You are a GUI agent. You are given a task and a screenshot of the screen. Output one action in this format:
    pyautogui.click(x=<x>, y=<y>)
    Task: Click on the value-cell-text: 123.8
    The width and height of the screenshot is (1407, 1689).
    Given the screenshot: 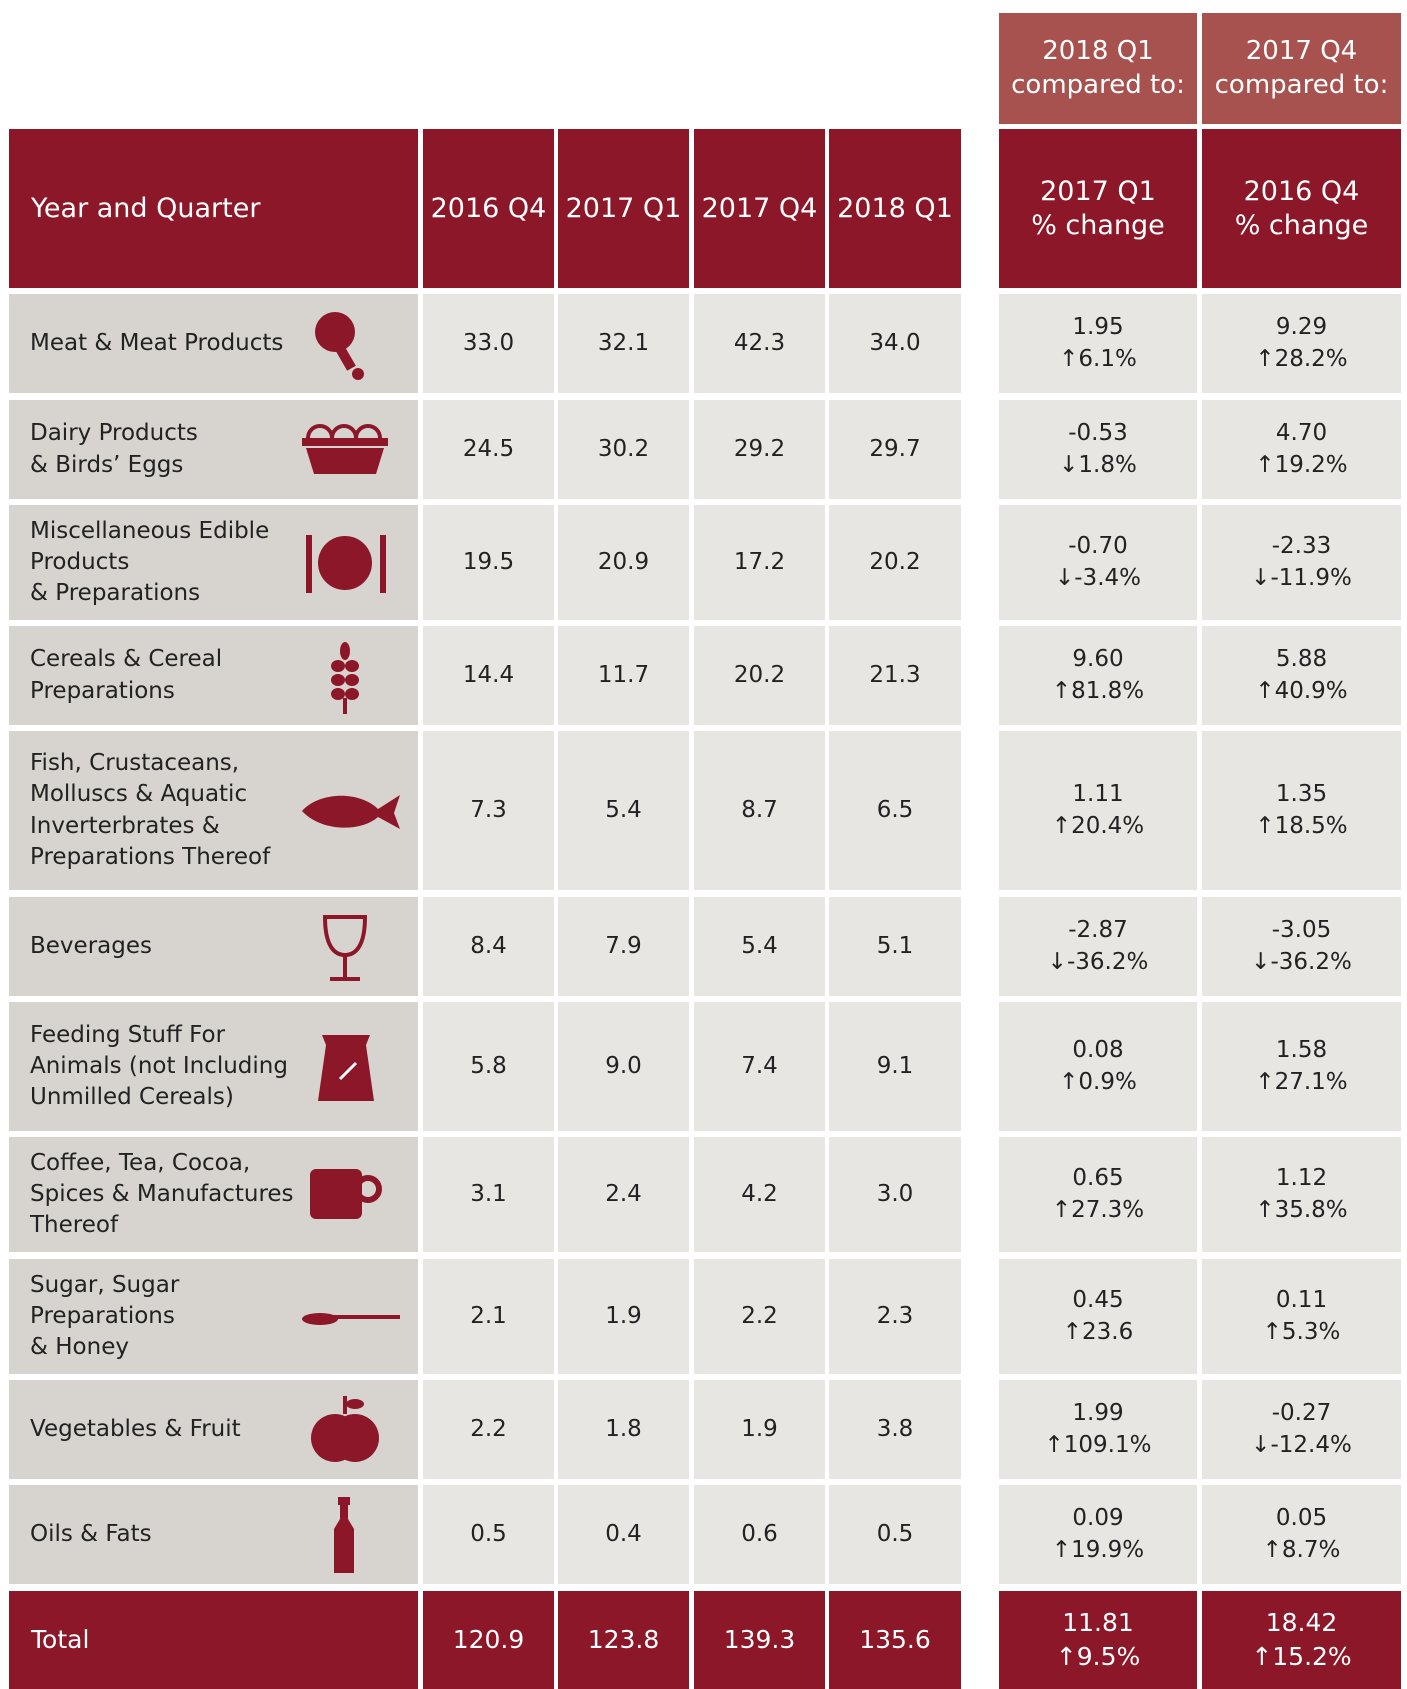 What is the action you would take?
    pyautogui.click(x=623, y=1640)
    